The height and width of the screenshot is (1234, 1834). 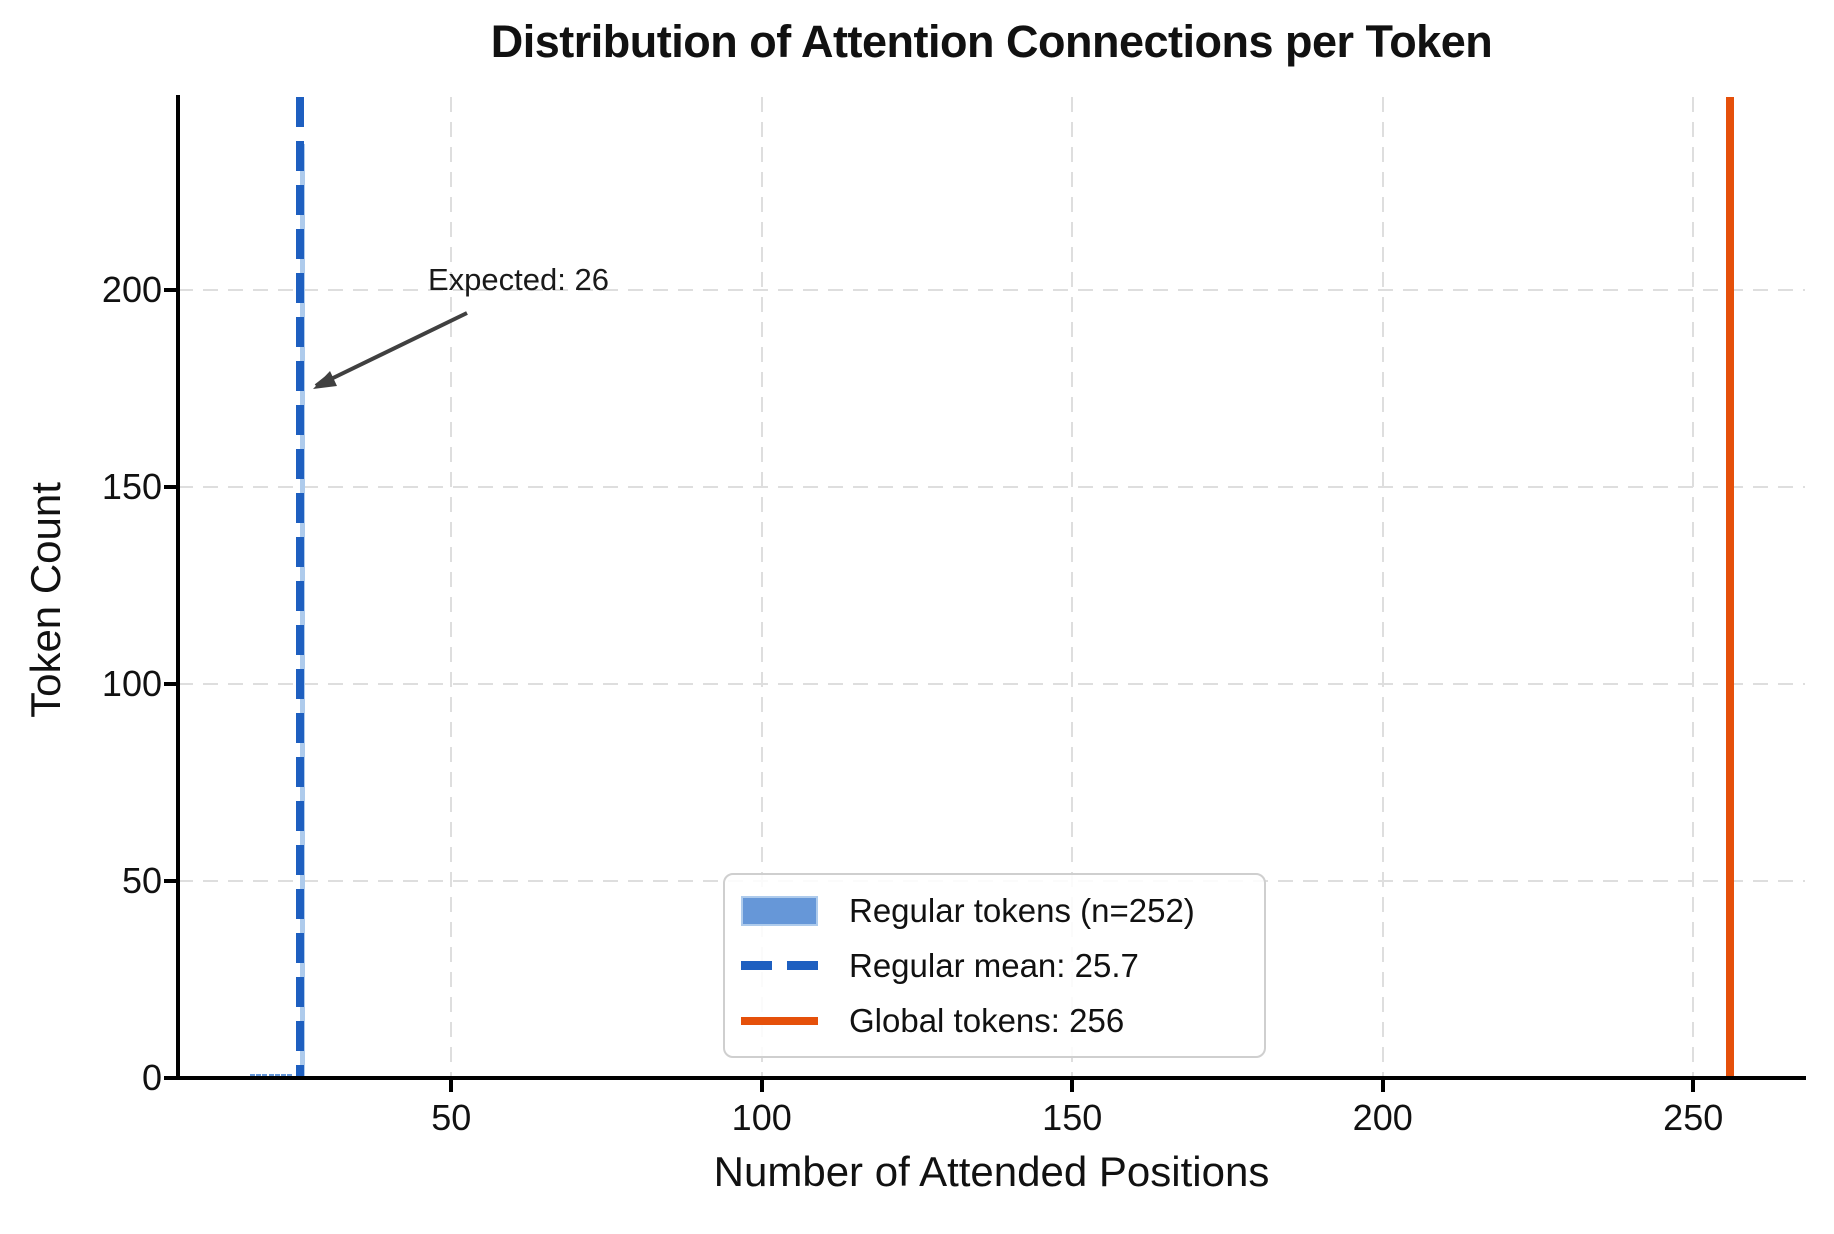 What do you see at coordinates (131, 684) in the screenshot?
I see `y-tick-label: 100` at bounding box center [131, 684].